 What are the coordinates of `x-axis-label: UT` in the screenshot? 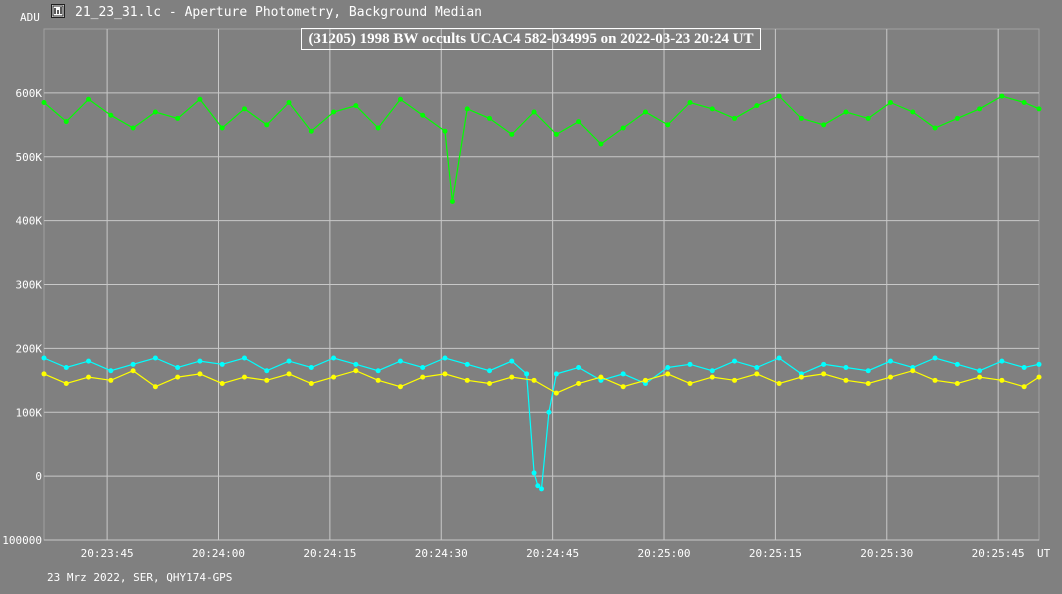 It's located at (1044, 553).